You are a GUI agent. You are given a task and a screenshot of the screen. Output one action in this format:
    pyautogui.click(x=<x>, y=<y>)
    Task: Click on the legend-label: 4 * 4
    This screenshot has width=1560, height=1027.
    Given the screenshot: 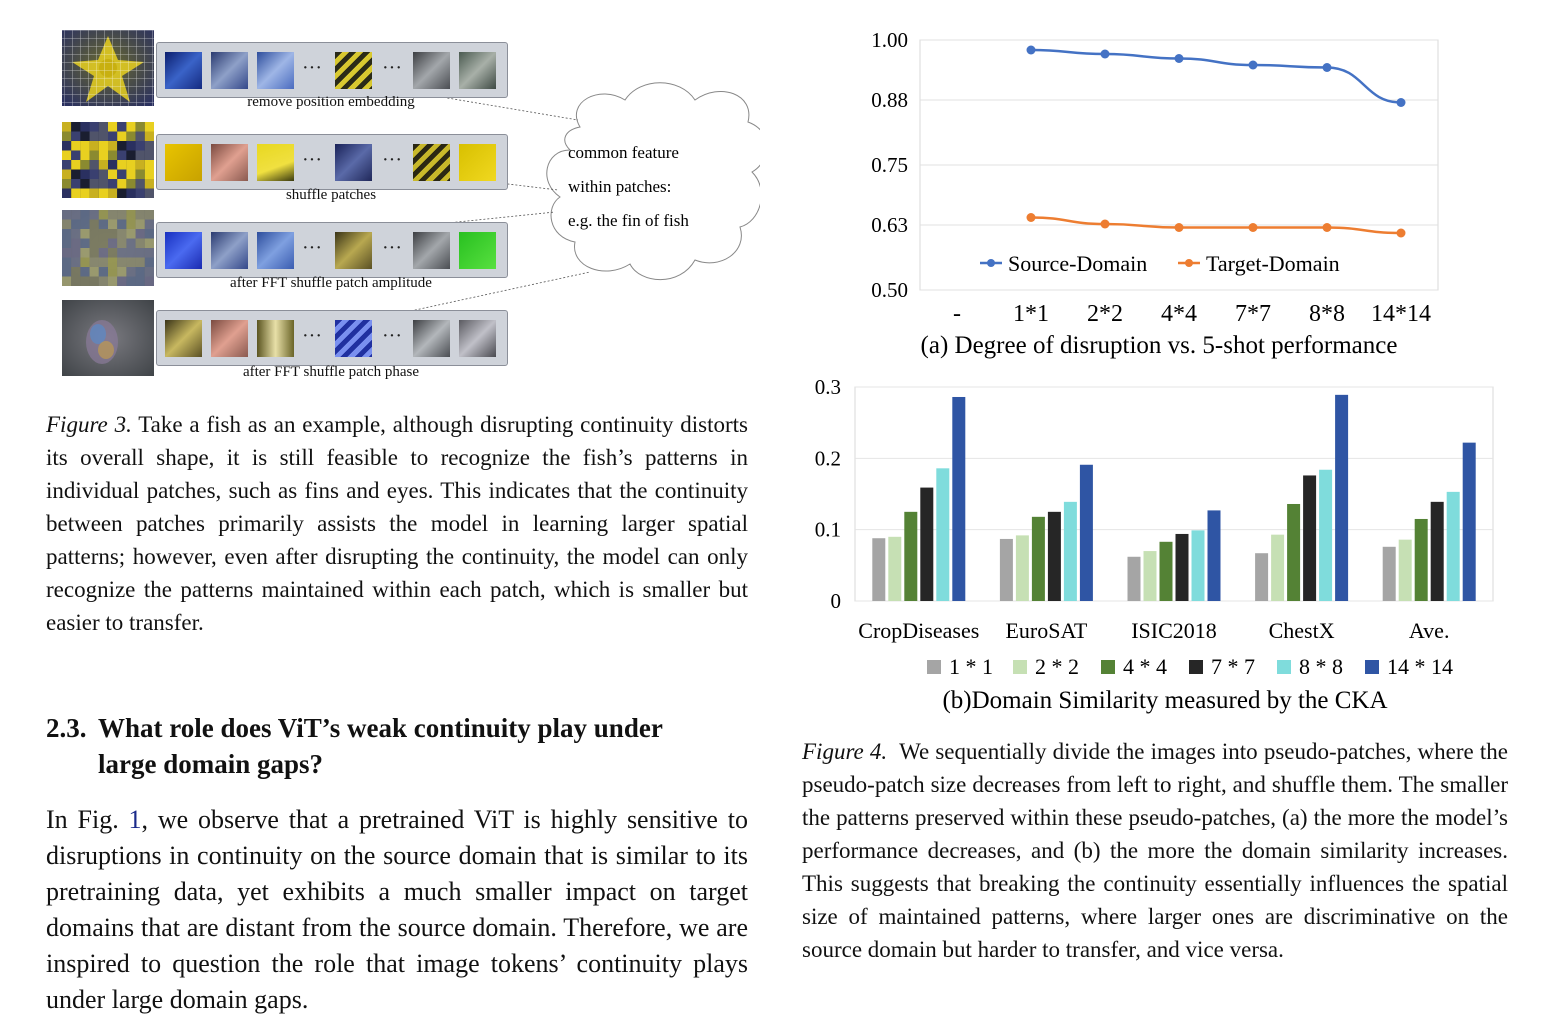 What is the action you would take?
    pyautogui.click(x=1145, y=666)
    